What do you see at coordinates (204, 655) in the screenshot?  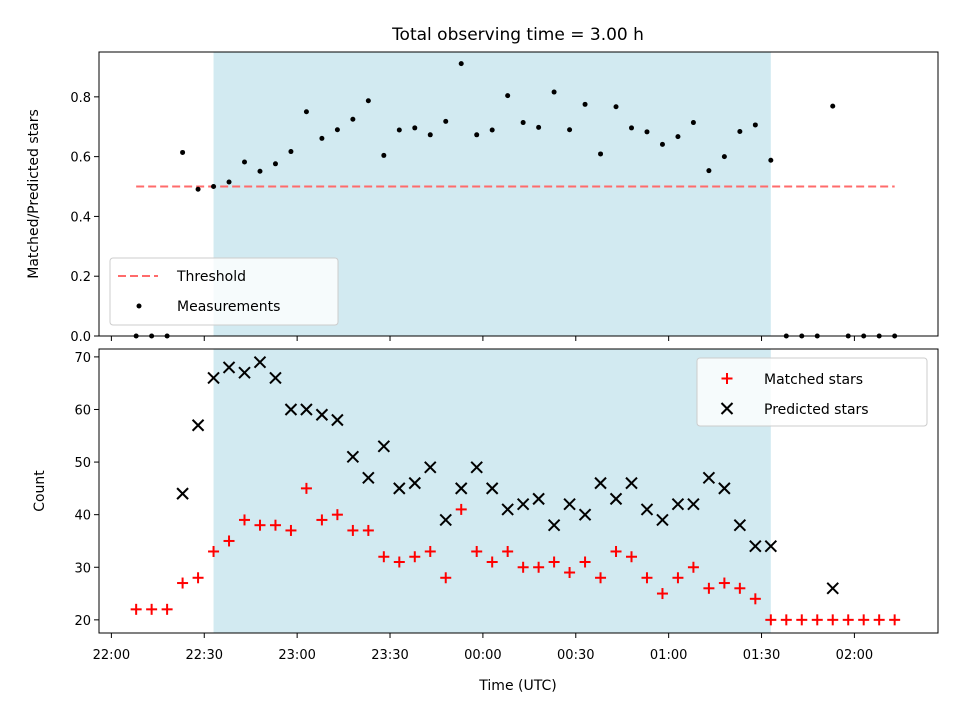 I see `x-tick-label: 22:30` at bounding box center [204, 655].